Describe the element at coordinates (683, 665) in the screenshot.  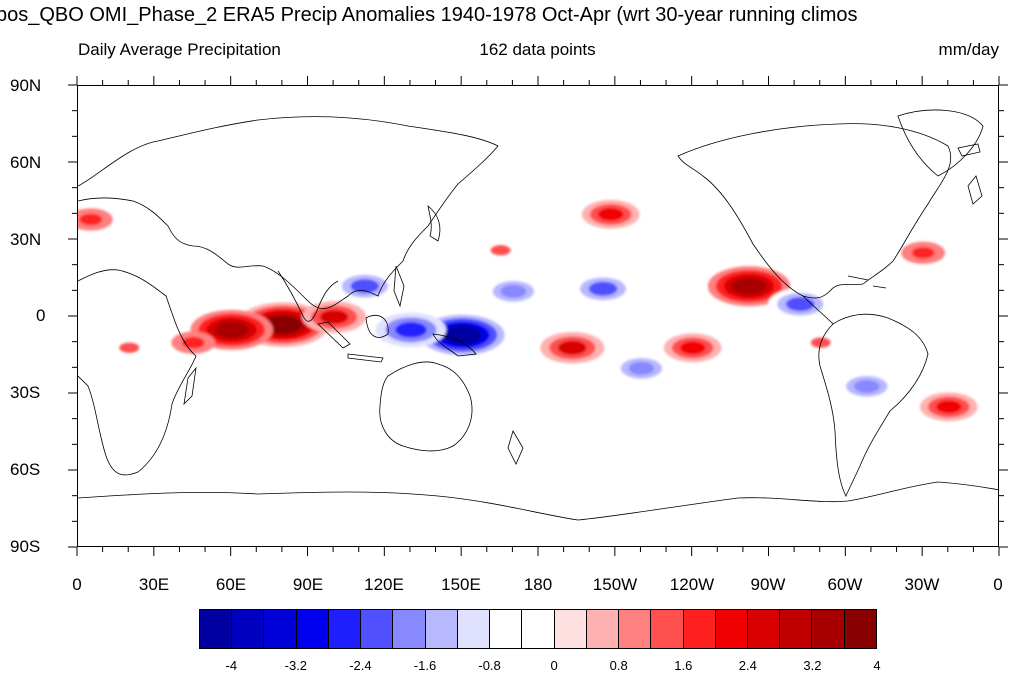
I see `colorbar-label: 1.6` at that location.